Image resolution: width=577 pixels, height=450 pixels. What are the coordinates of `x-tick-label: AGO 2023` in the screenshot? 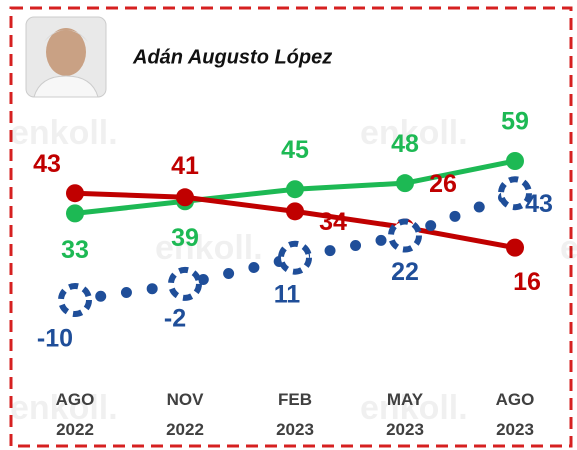 It's located at (515, 414).